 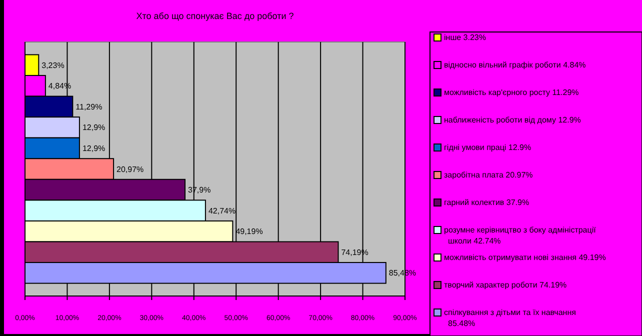 What do you see at coordinates (510, 318) in the screenshot?
I see `legend-label: спілкування з дітьми та їх навчання 85.48%` at bounding box center [510, 318].